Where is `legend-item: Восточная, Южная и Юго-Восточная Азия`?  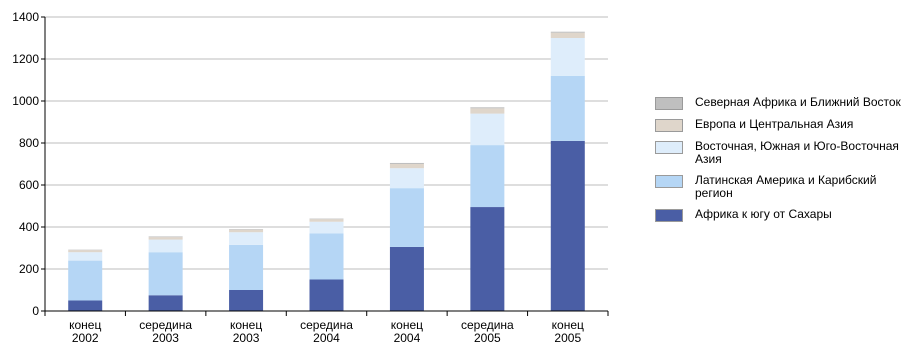 legend-item: Восточная, Южная и Юго-Восточная Азия is located at coordinates (786, 153).